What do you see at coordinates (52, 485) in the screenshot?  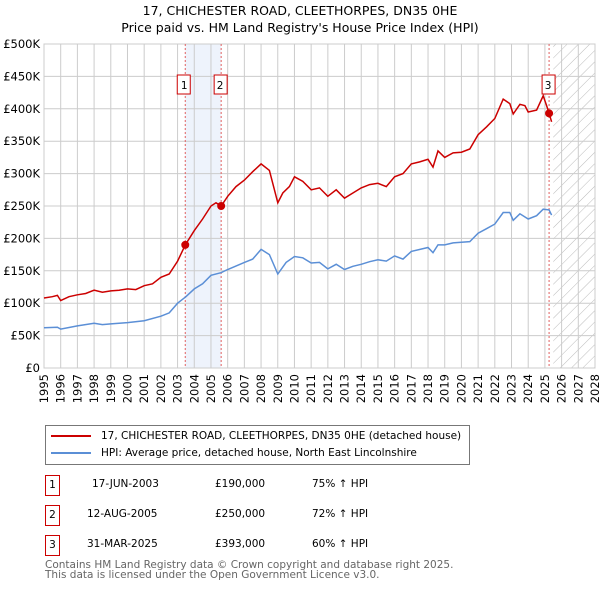 I see `sale-marker: 1` at bounding box center [52, 485].